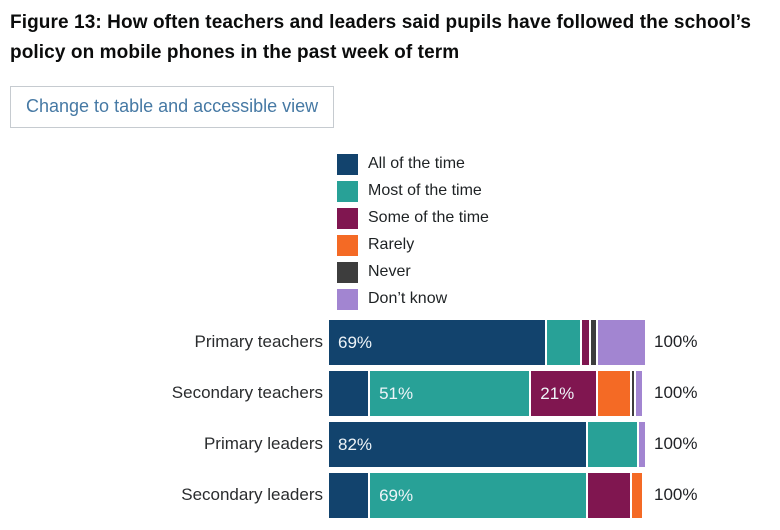 The width and height of the screenshot is (780, 530). Describe the element at coordinates (553, 191) in the screenshot. I see `legend-item: Most of the time` at that location.